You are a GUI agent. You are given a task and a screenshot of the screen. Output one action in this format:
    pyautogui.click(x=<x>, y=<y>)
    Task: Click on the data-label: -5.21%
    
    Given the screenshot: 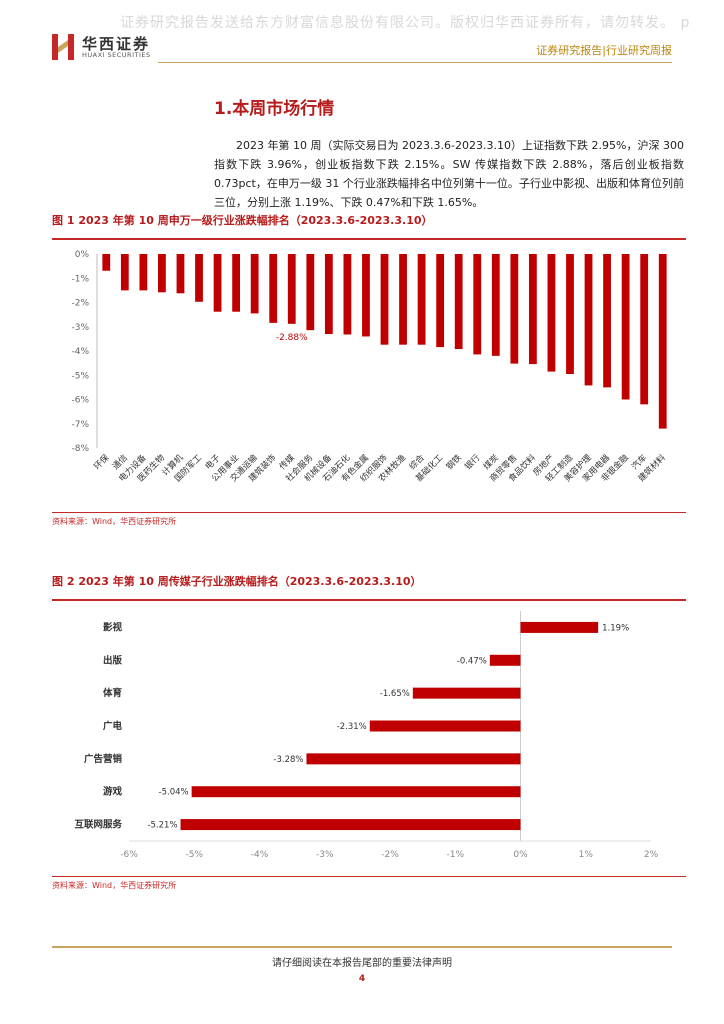 What is the action you would take?
    pyautogui.click(x=162, y=826)
    